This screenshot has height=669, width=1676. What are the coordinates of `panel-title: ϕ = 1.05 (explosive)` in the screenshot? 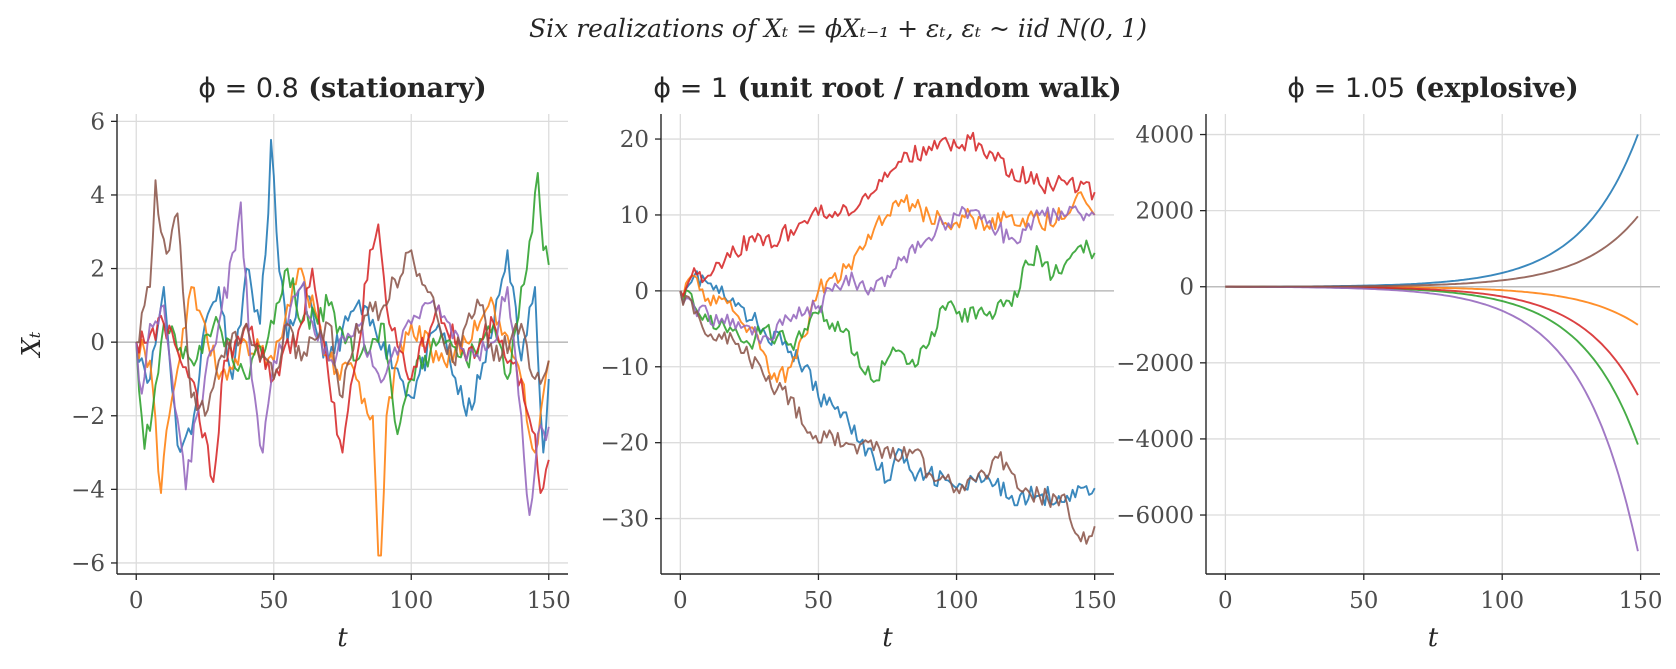 It's located at (1432, 88).